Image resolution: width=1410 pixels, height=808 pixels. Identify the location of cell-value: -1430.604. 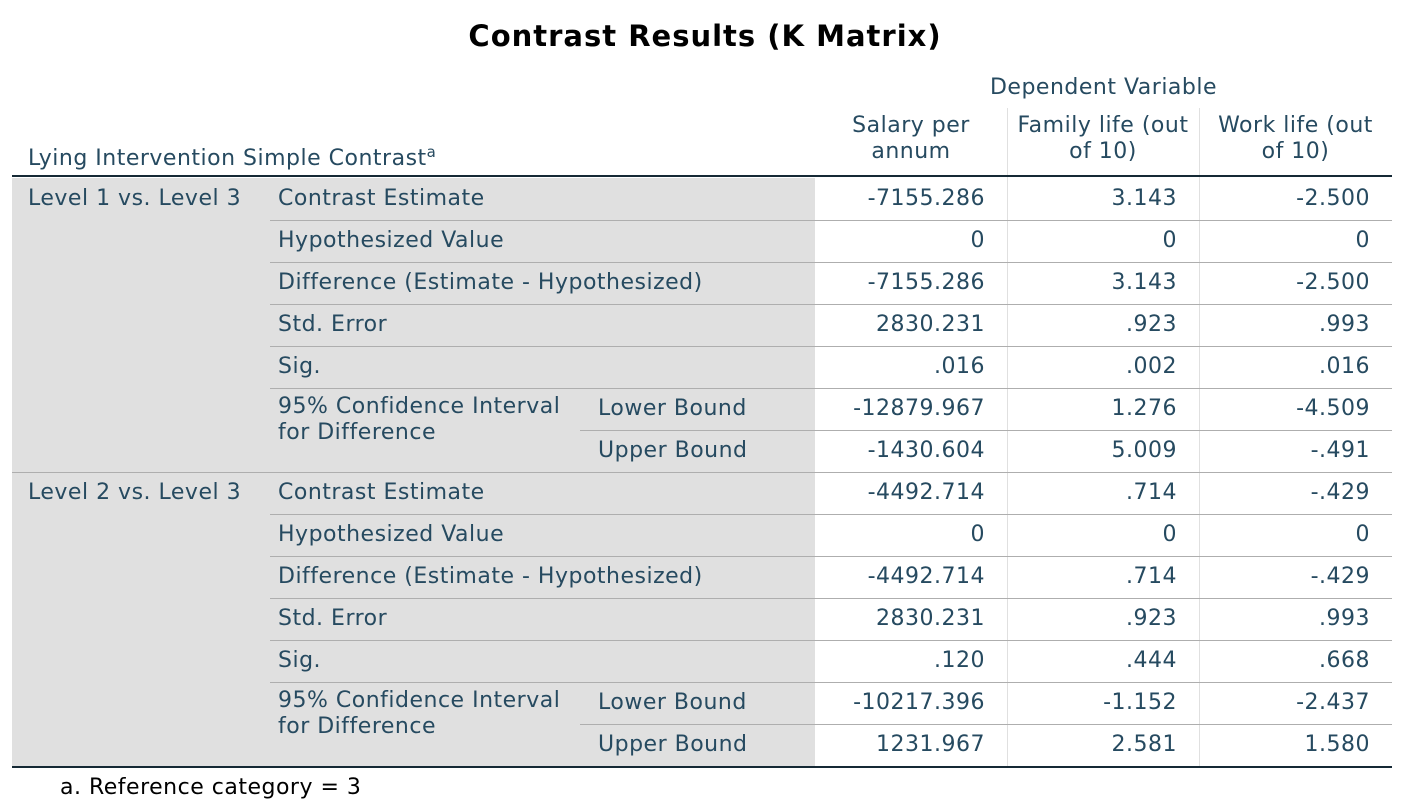
(926, 450).